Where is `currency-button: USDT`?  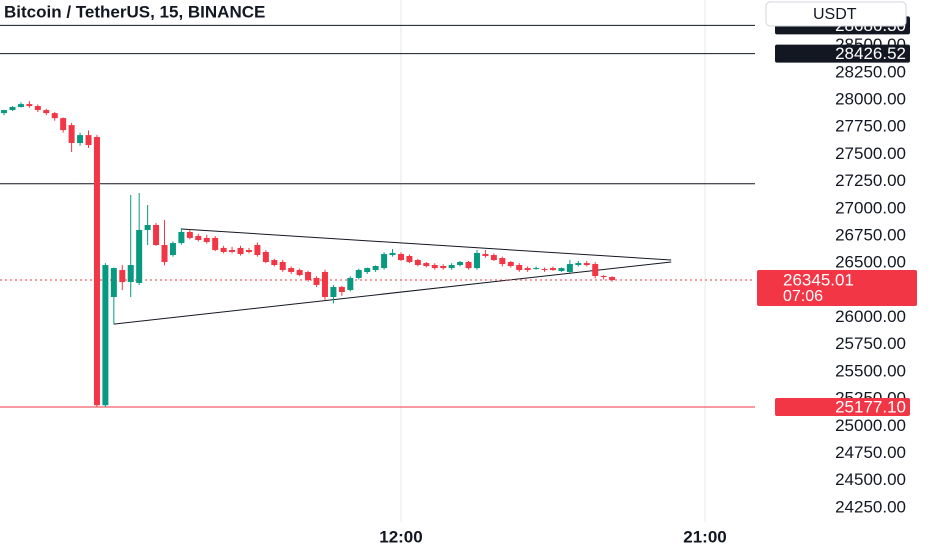
currency-button: USDT is located at coordinates (836, 14).